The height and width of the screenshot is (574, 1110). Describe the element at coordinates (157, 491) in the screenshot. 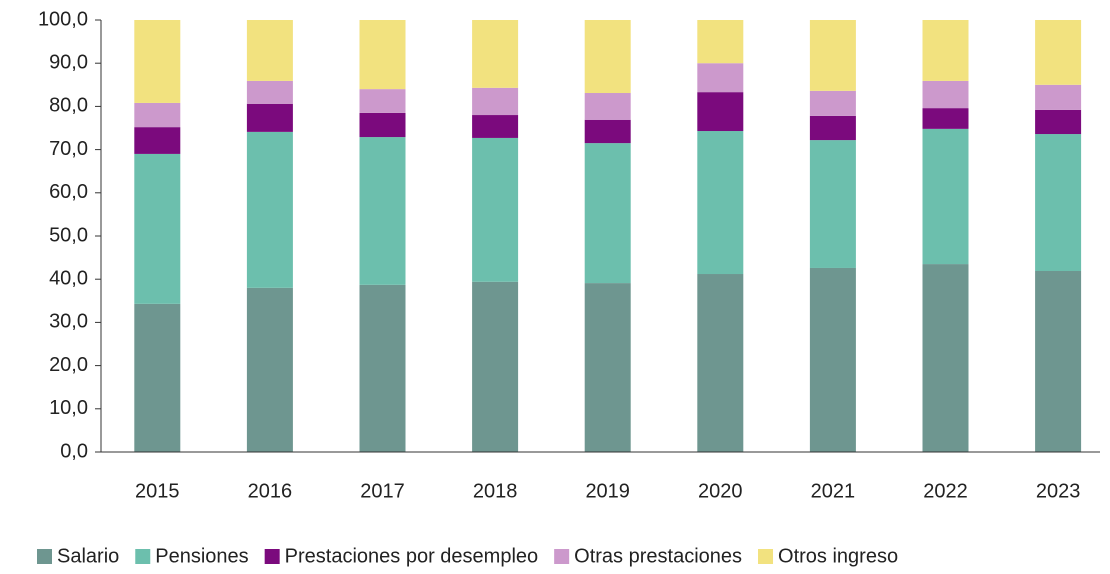

I see `x-tick-label: 2015` at that location.